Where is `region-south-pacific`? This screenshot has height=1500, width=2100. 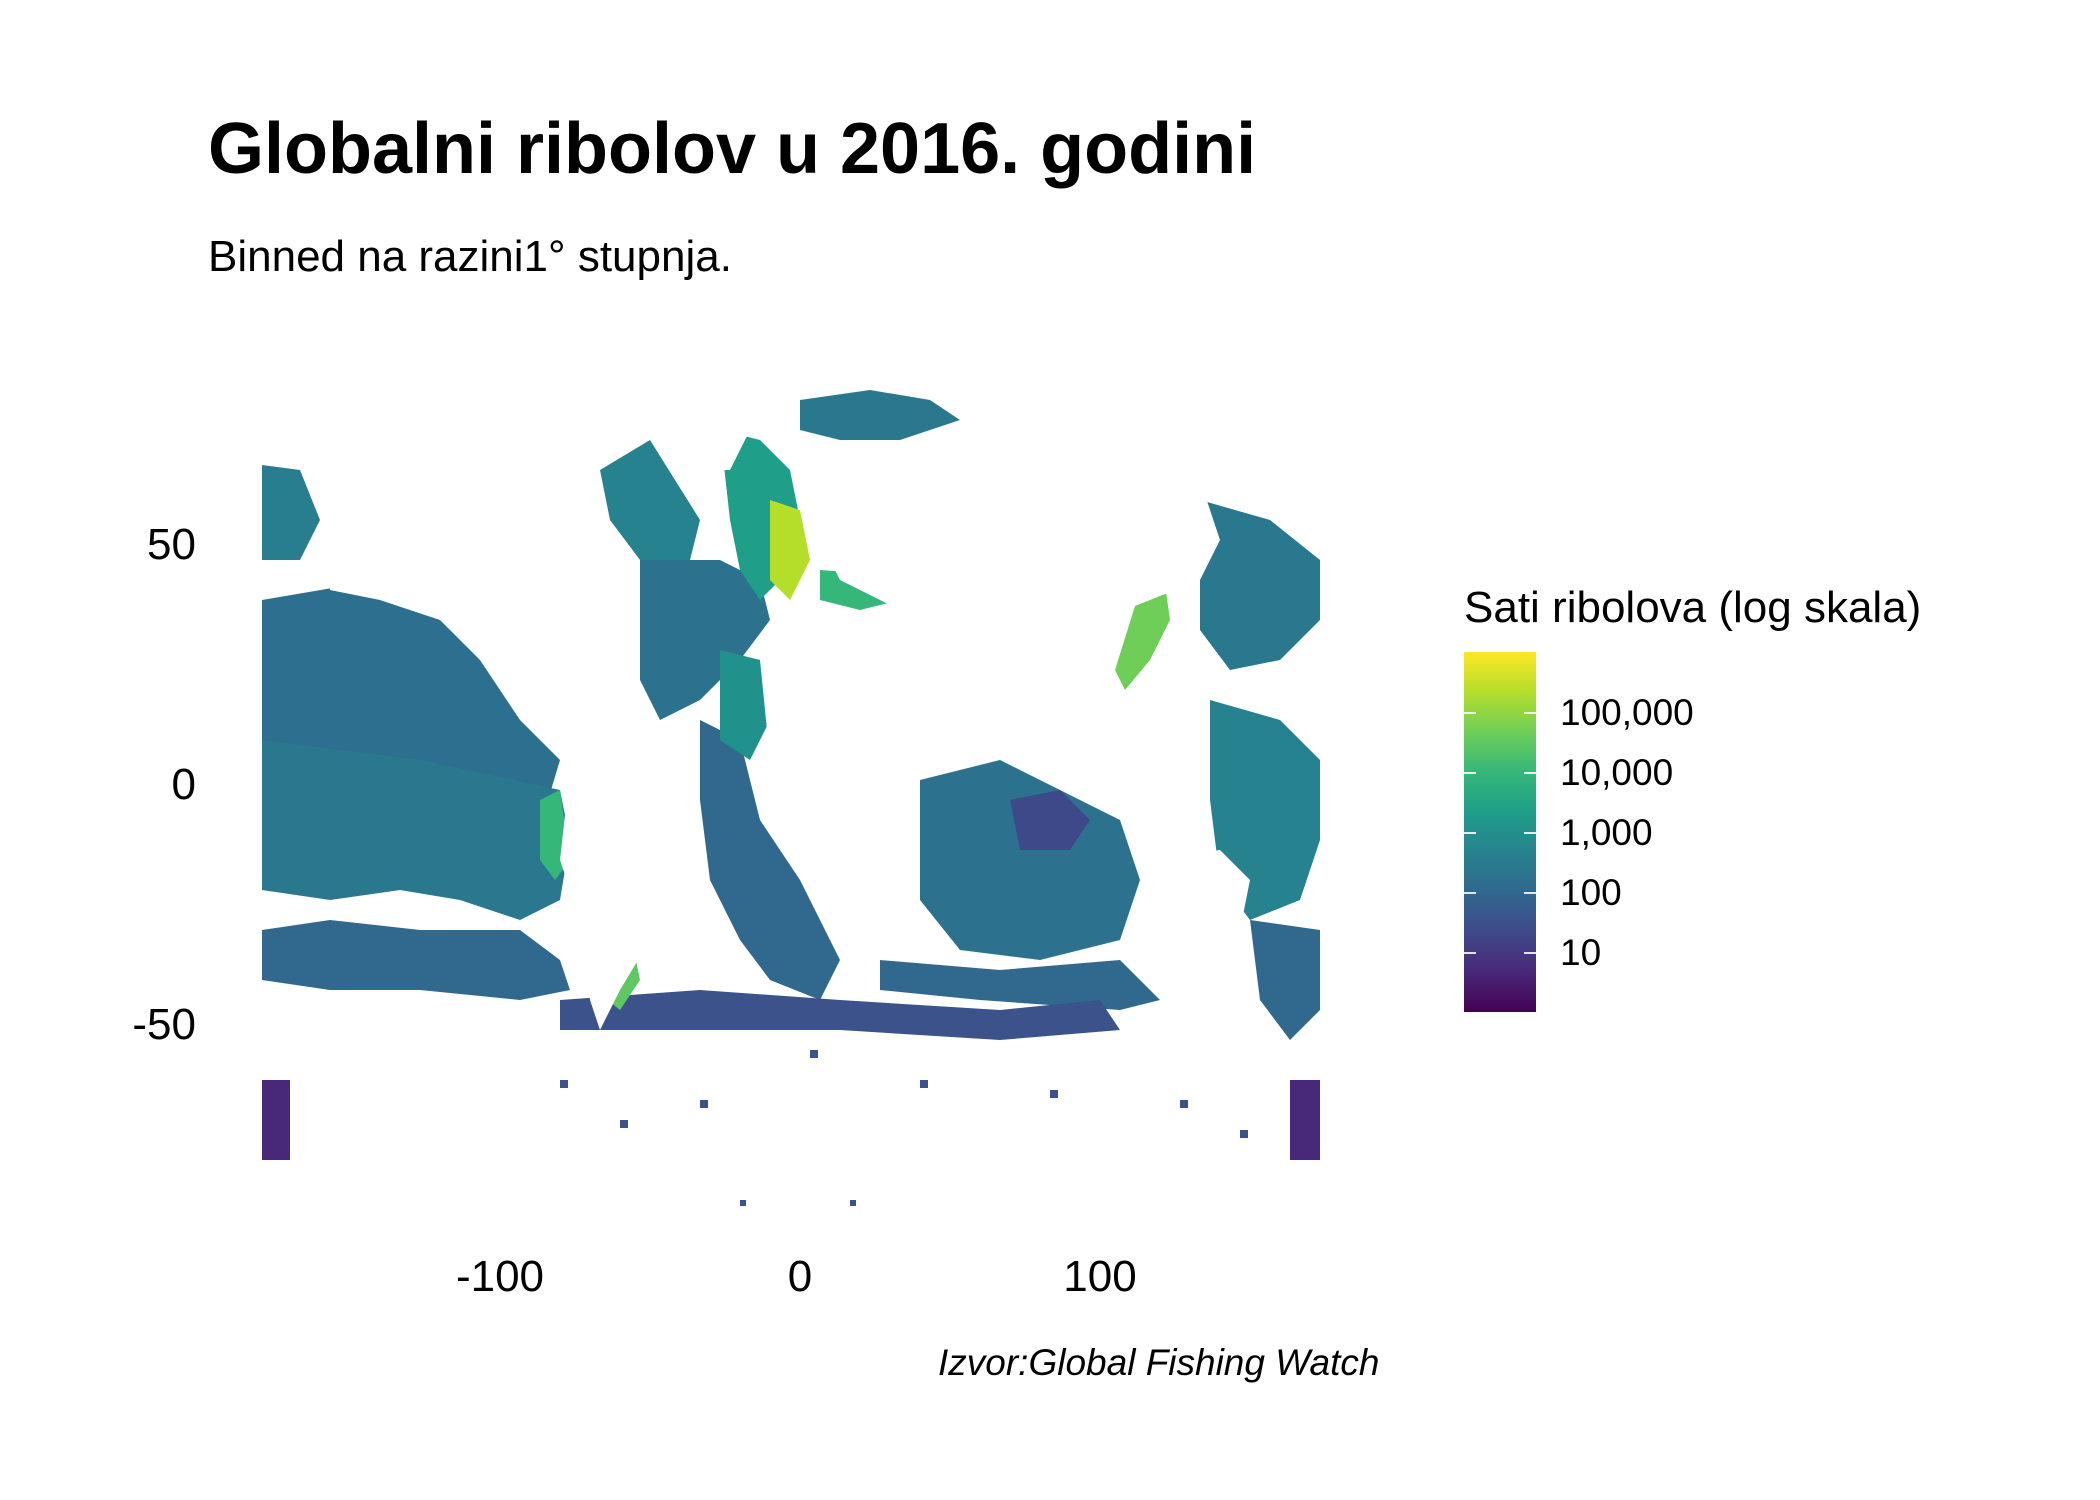 region-south-pacific is located at coordinates (416, 960).